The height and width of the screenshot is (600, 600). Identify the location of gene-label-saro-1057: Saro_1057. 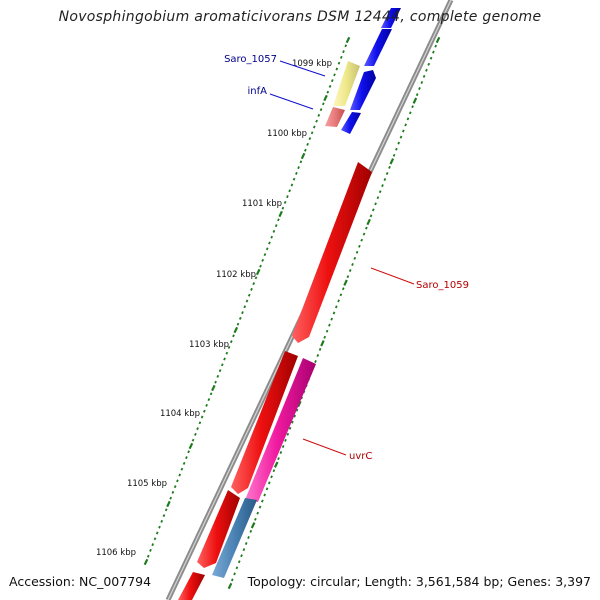
(250, 59).